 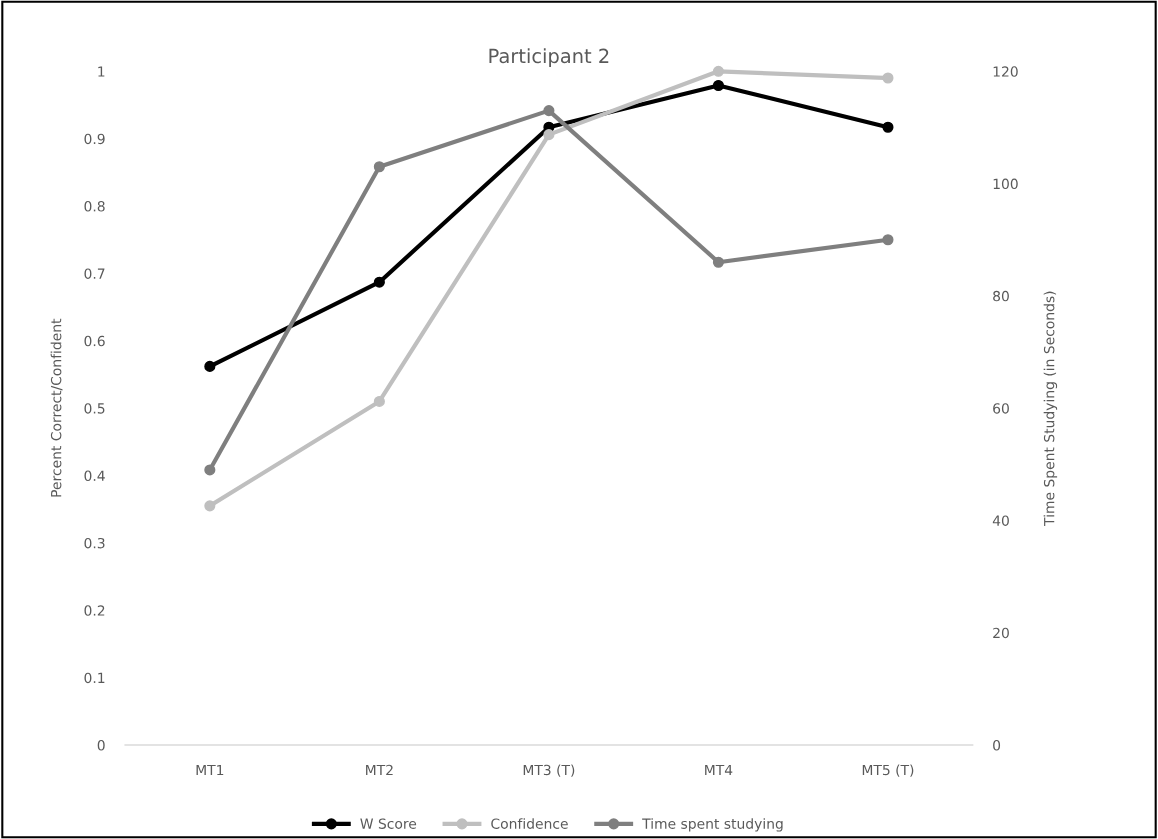 I want to click on y-tick-label: 0.8, so click(x=94, y=206).